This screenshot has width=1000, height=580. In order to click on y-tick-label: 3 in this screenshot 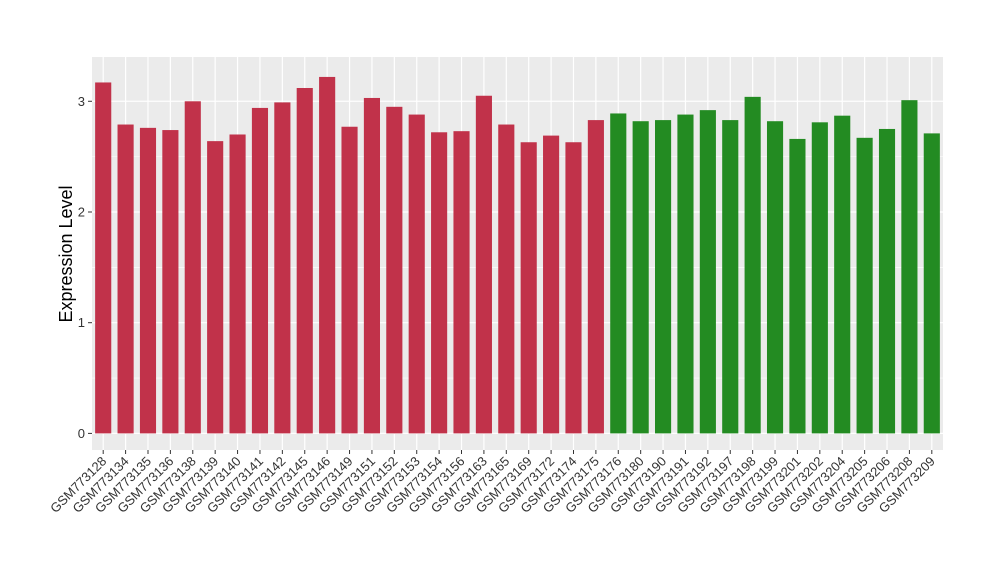, I will do `click(81, 101)`.